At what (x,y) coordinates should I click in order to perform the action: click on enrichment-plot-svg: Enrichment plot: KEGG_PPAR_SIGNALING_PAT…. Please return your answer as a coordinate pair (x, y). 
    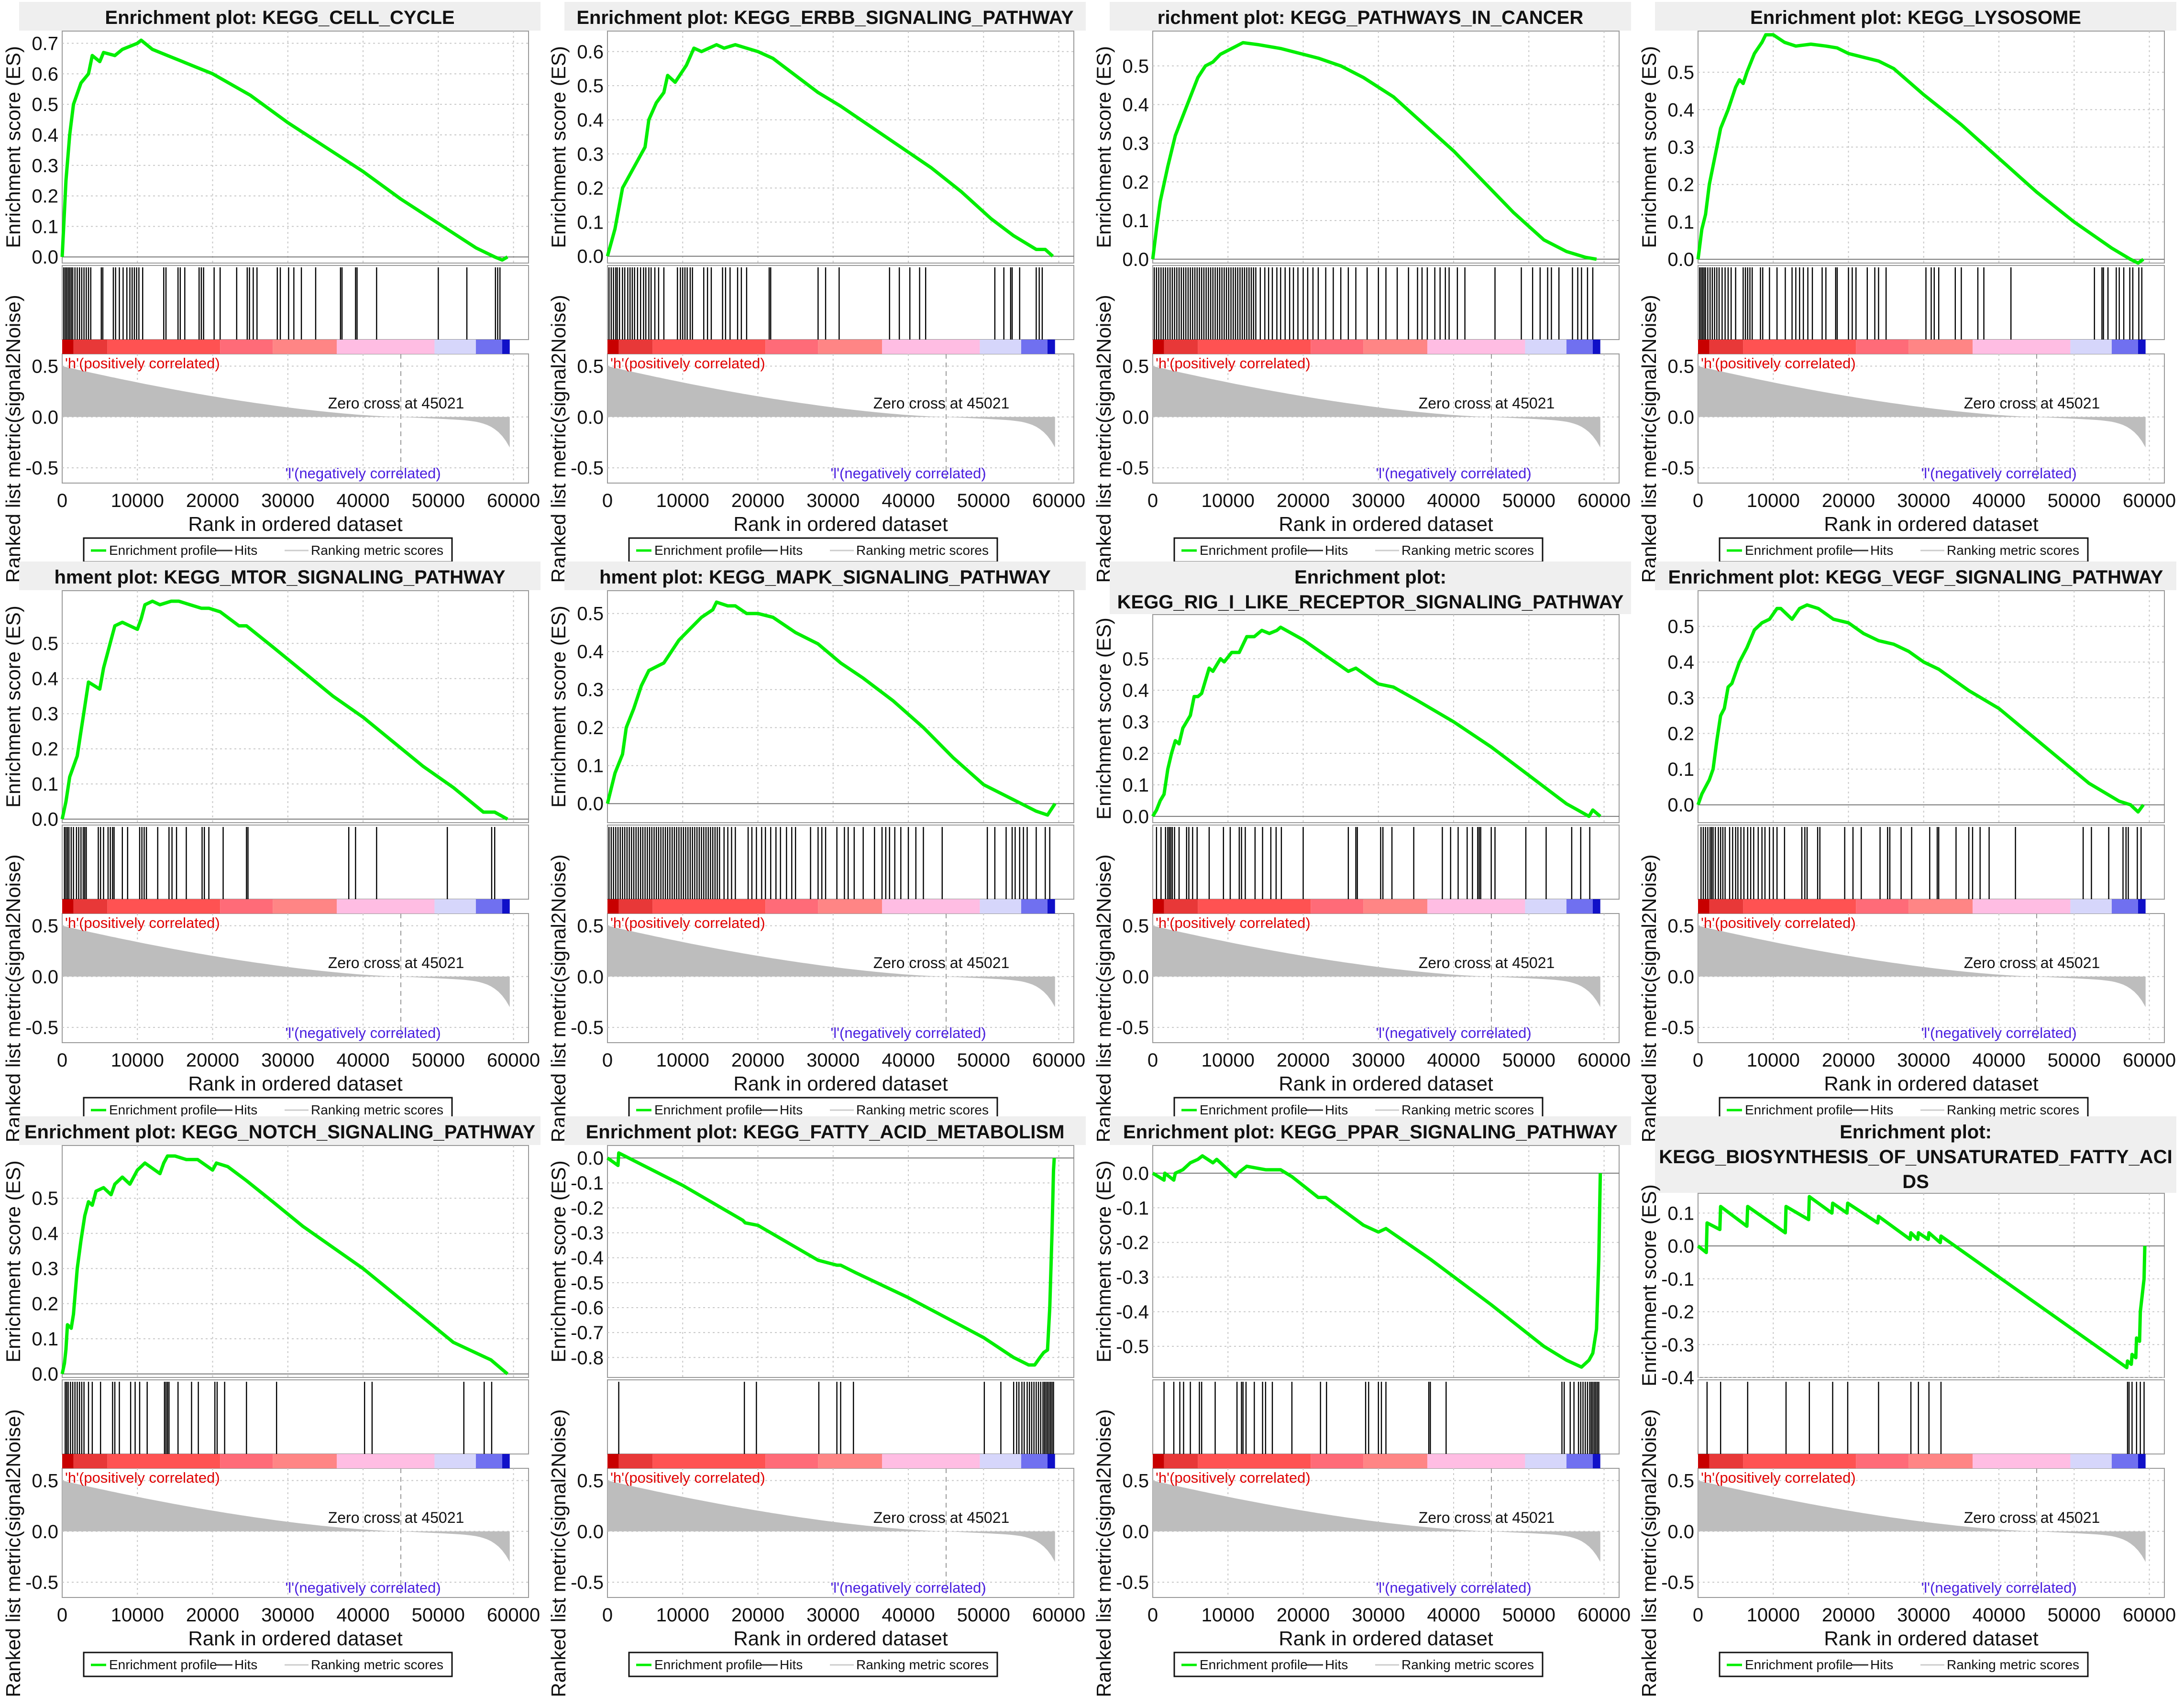
    Looking at the image, I should click on (1361, 1406).